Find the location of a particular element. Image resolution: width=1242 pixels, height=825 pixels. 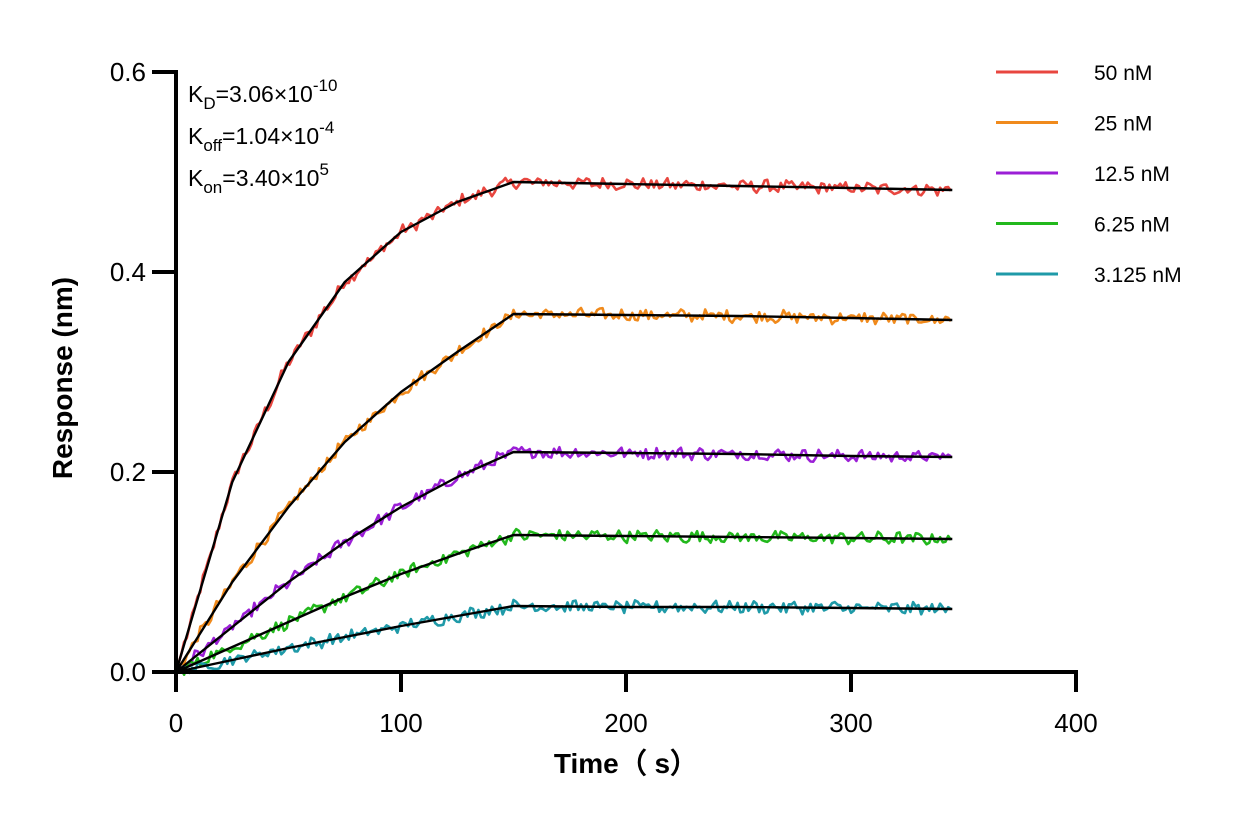

legend-label: 3.125 nM is located at coordinates (1138, 275).